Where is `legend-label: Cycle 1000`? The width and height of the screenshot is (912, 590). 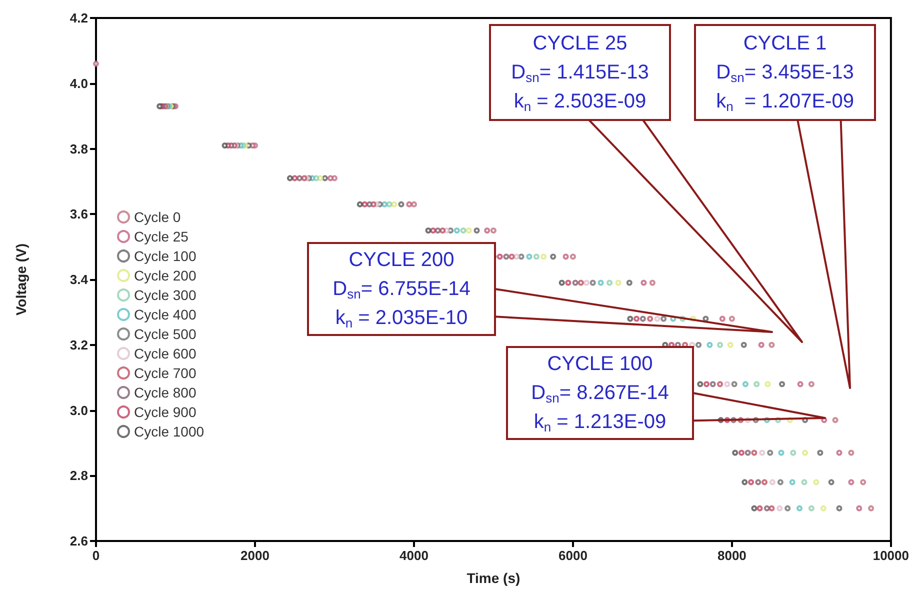
legend-label: Cycle 1000 is located at coordinates (169, 432).